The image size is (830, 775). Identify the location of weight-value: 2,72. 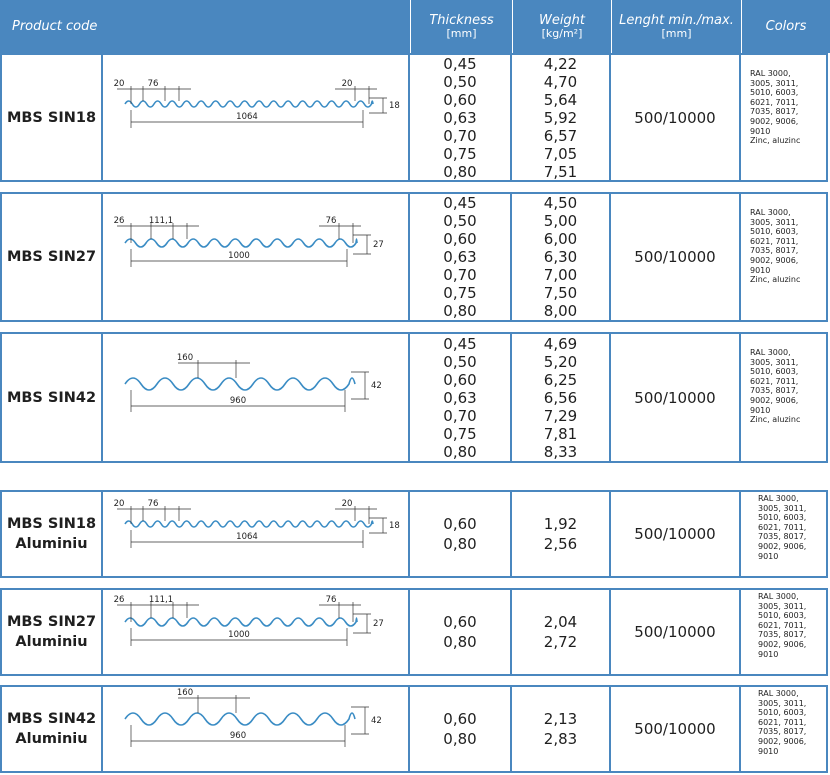
(560, 642).